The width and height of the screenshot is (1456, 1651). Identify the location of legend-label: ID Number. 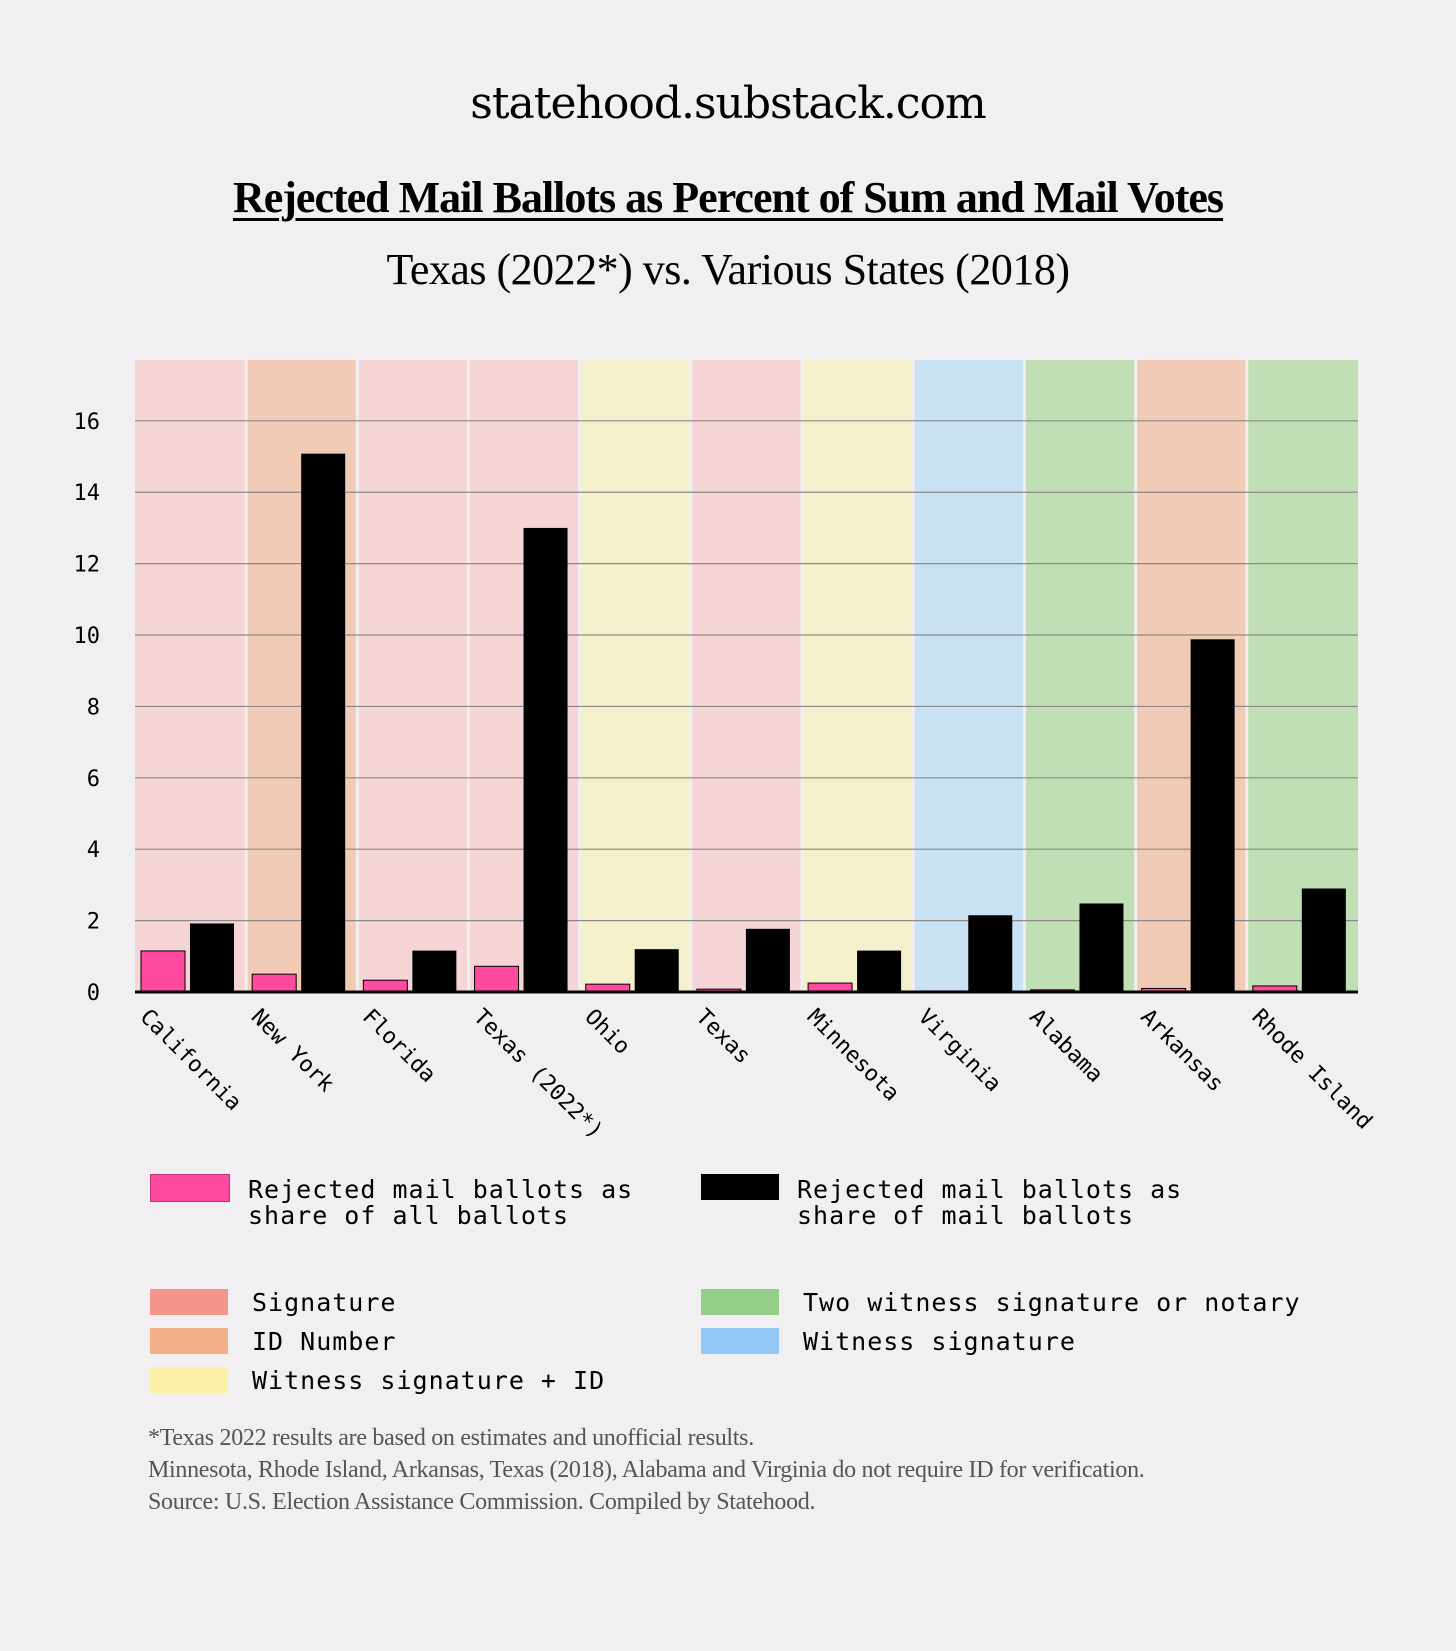
(324, 1341).